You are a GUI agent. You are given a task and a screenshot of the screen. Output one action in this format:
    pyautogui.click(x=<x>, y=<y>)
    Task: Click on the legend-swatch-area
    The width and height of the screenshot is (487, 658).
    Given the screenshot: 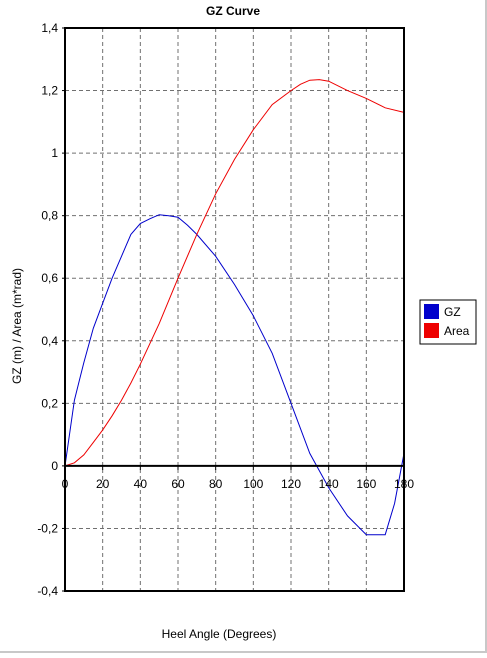 What is the action you would take?
    pyautogui.click(x=431, y=330)
    